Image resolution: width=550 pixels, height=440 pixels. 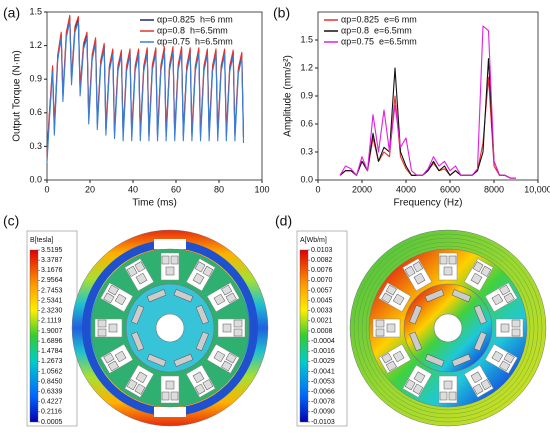 What do you see at coordinates (192, 30) in the screenshot?
I see `legend-label: αp=0.8 h=6.5mm` at bounding box center [192, 30].